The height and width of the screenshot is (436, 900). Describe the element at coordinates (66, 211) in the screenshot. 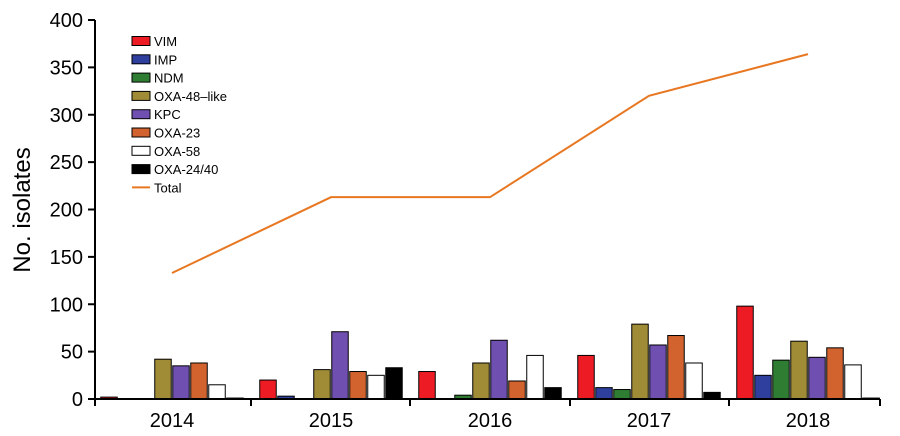

I see `y-tick-label: 200` at that location.